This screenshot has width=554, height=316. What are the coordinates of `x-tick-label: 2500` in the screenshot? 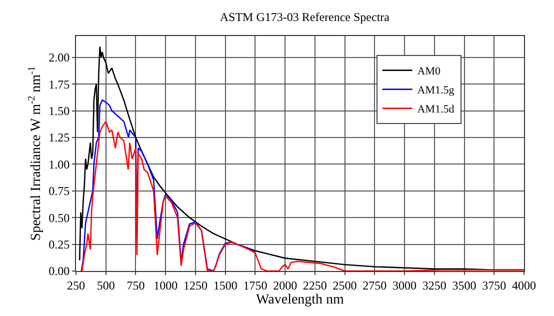 It's located at (344, 285).